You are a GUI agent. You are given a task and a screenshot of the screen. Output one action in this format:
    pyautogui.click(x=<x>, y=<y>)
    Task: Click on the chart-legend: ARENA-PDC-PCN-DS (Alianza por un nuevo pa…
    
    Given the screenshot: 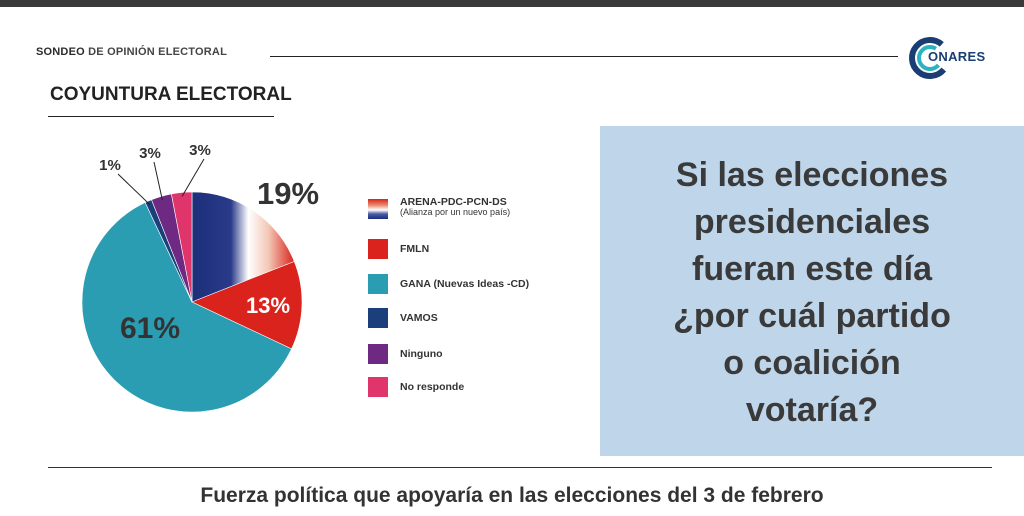 What is the action you would take?
    pyautogui.click(x=473, y=296)
    